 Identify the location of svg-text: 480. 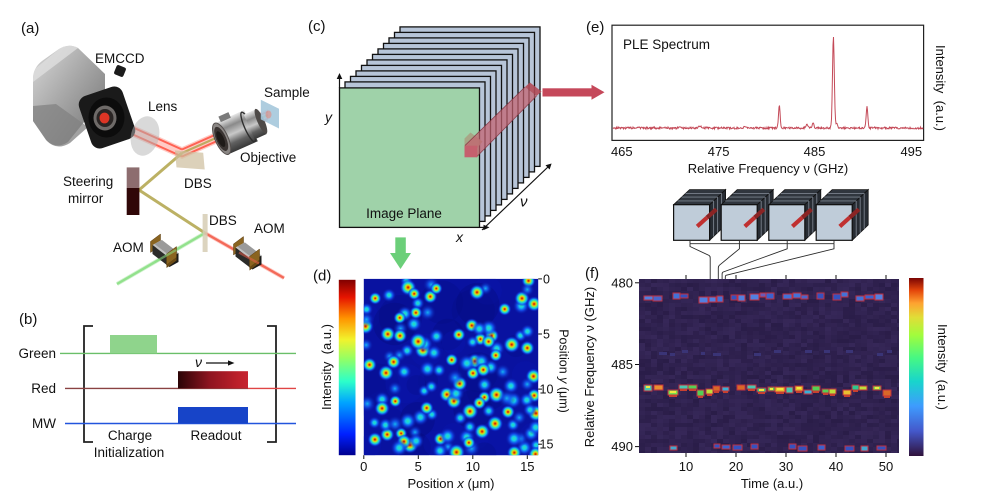
(622, 282).